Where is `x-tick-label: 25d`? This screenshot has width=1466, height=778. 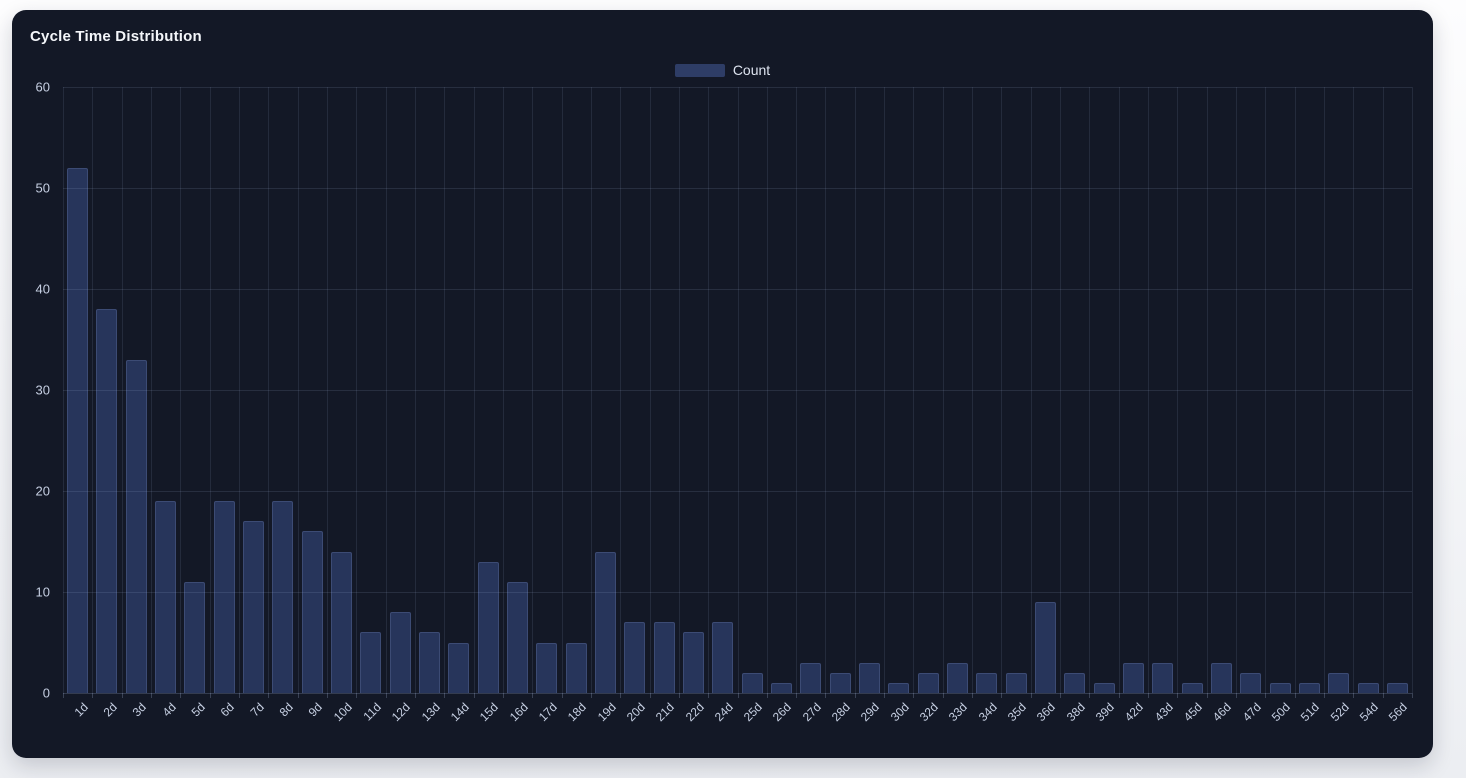 x-tick-label: 25d is located at coordinates (753, 712).